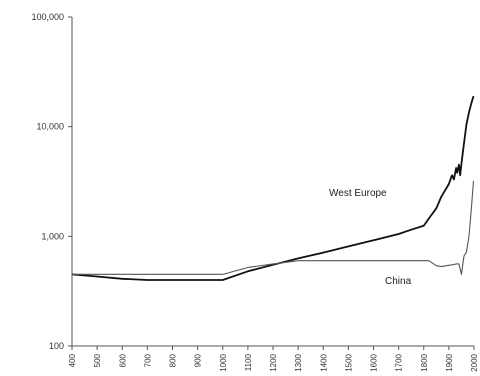  I want to click on annotation-west-europe: West Europe, so click(358, 193).